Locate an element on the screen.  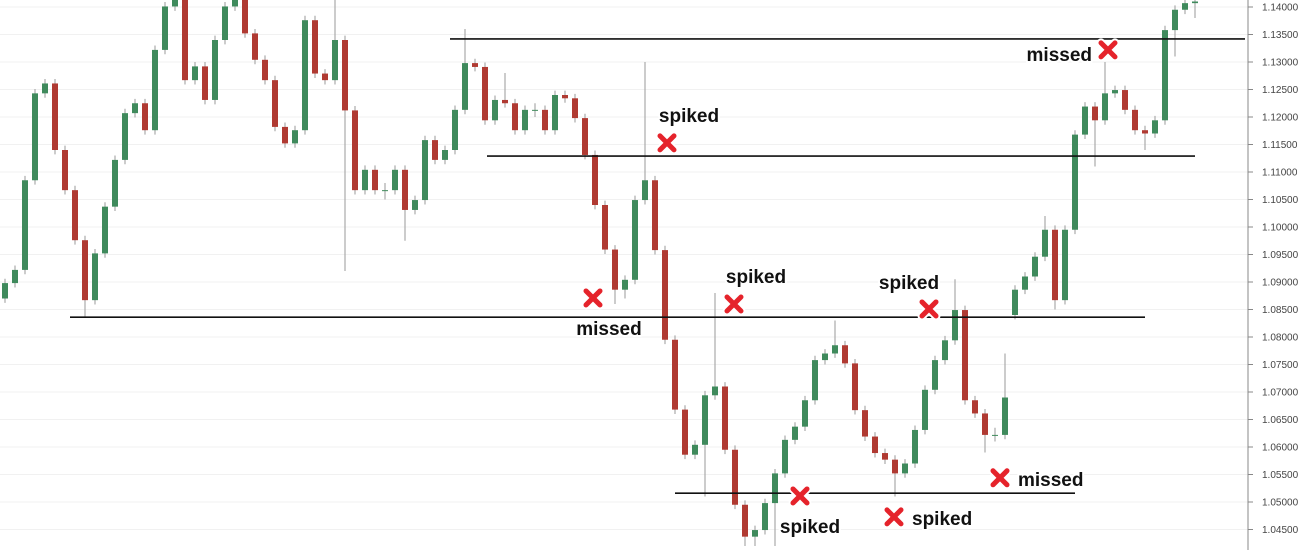
annotation: spiked is located at coordinates (810, 512).